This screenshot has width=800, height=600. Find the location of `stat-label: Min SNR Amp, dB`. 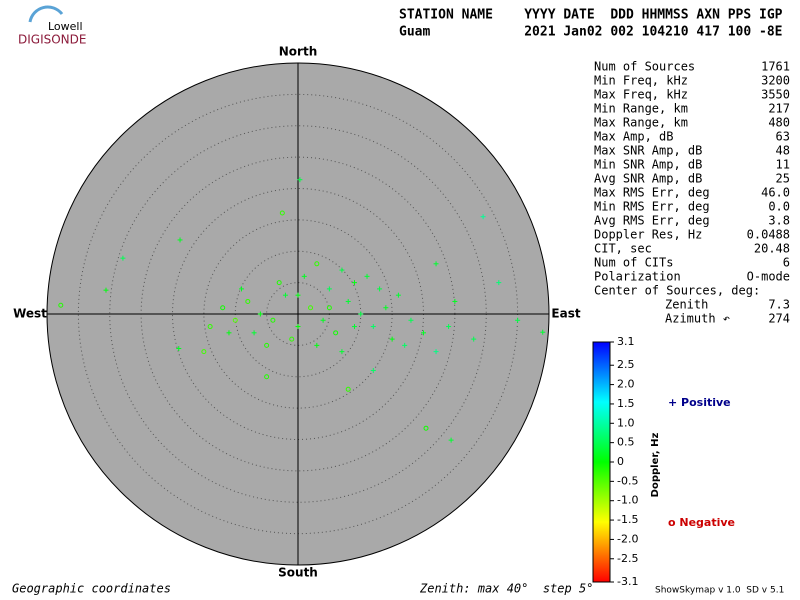

stat-label: Min SNR Amp, dB is located at coordinates (648, 165).